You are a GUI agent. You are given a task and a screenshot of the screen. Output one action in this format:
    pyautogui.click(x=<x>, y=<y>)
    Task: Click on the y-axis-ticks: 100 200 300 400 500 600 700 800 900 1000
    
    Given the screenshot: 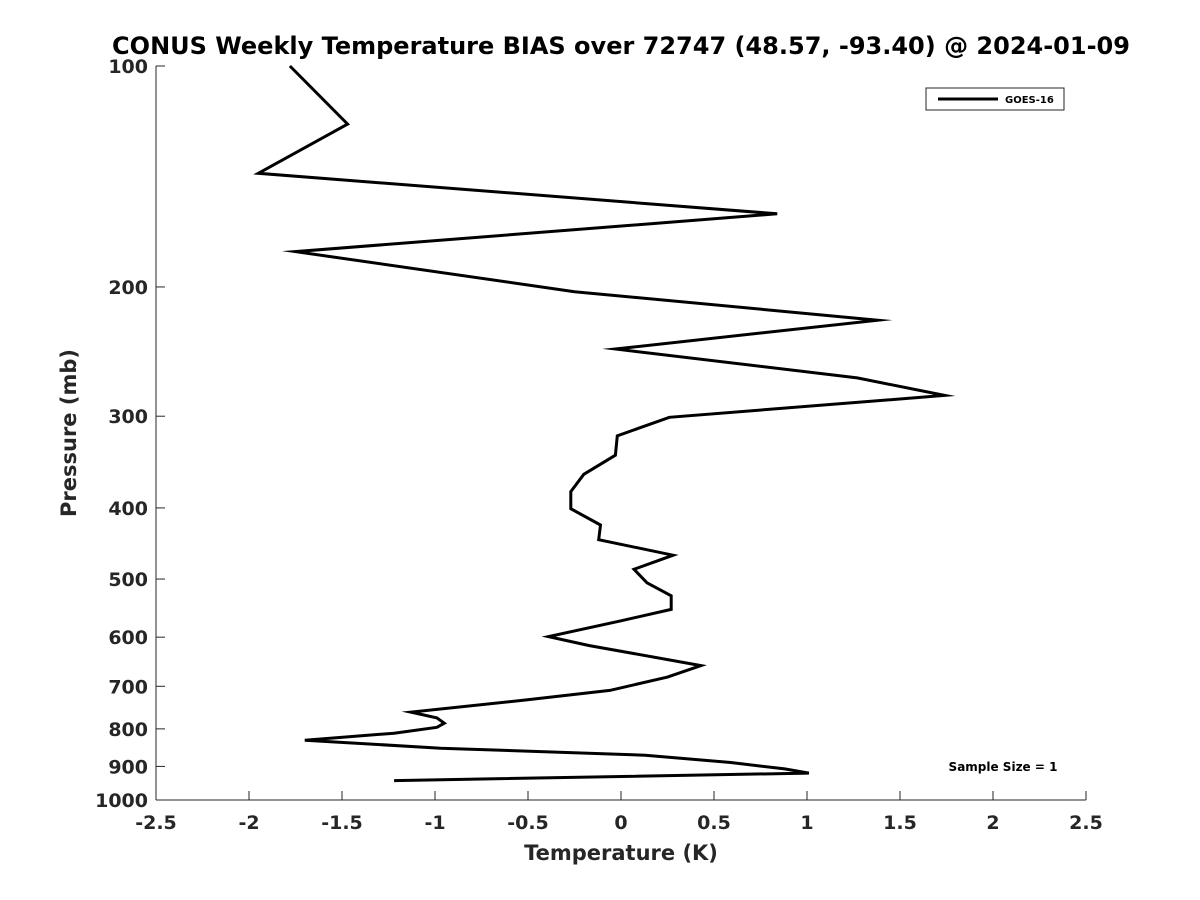 What is the action you would take?
    pyautogui.click(x=130, y=434)
    